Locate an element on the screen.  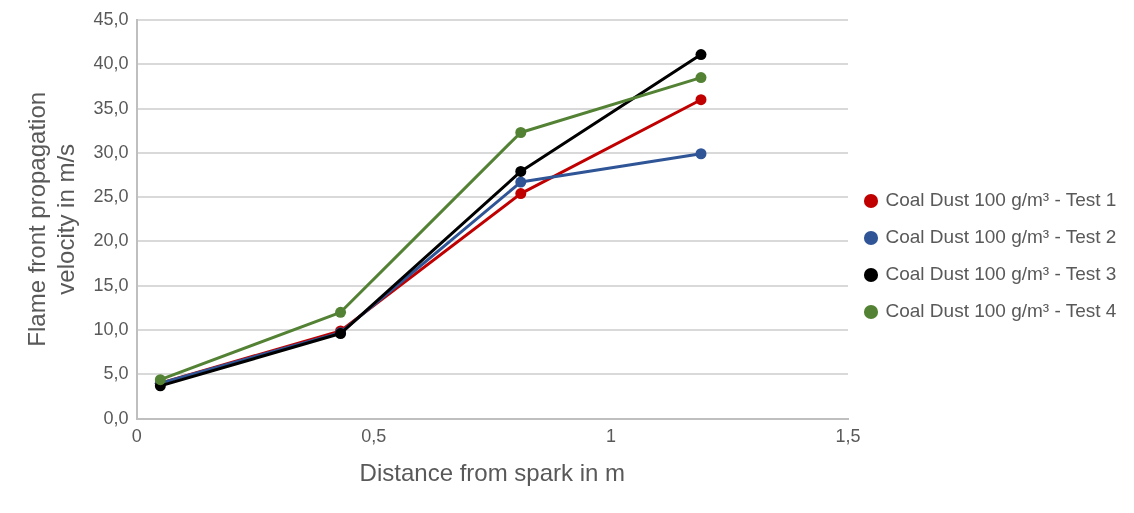
legend-label: Coal Dust 100 g/m³ - Test 1 is located at coordinates (1001, 200).